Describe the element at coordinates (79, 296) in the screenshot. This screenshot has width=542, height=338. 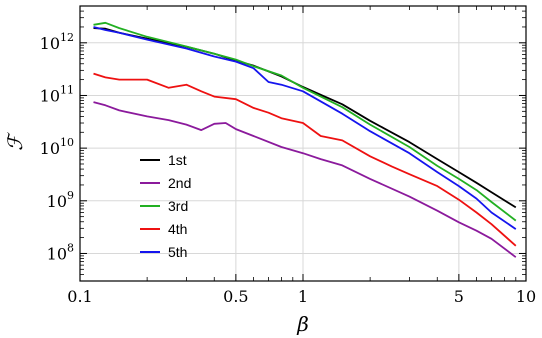
I see `x-tick-label: 0.1` at that location.